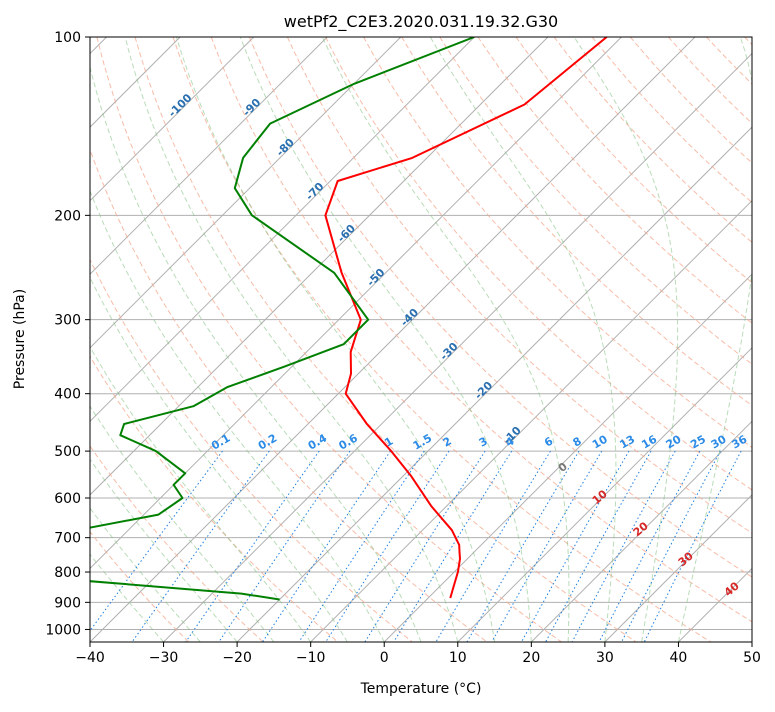  Describe the element at coordinates (67, 452) in the screenshot. I see `y-tick-label: 500` at that location.